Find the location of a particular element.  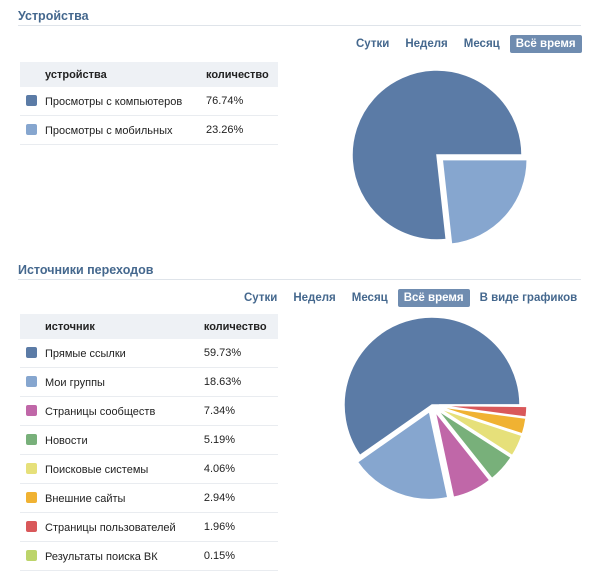

row-label-cell: Страницы пользователей is located at coordinates (112, 527).